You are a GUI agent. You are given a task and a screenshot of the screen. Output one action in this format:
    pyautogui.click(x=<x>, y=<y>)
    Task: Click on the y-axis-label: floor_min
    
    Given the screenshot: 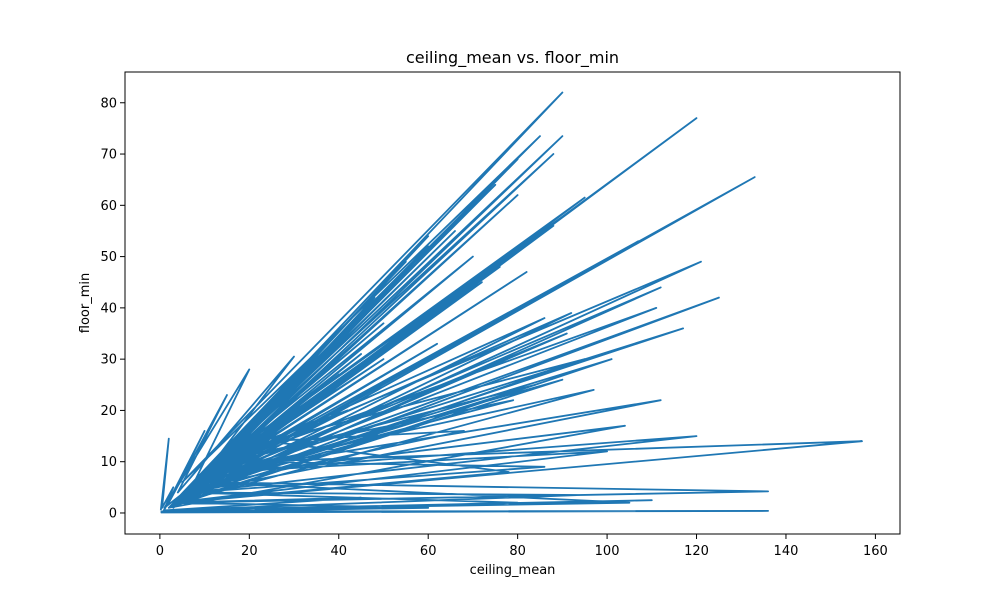 What is the action you would take?
    pyautogui.click(x=85, y=303)
    